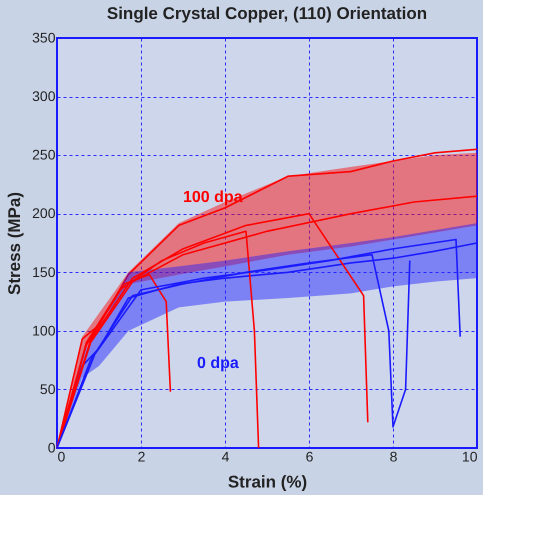 The width and height of the screenshot is (533, 546). I want to click on y-tick-label: 150, so click(44, 272).